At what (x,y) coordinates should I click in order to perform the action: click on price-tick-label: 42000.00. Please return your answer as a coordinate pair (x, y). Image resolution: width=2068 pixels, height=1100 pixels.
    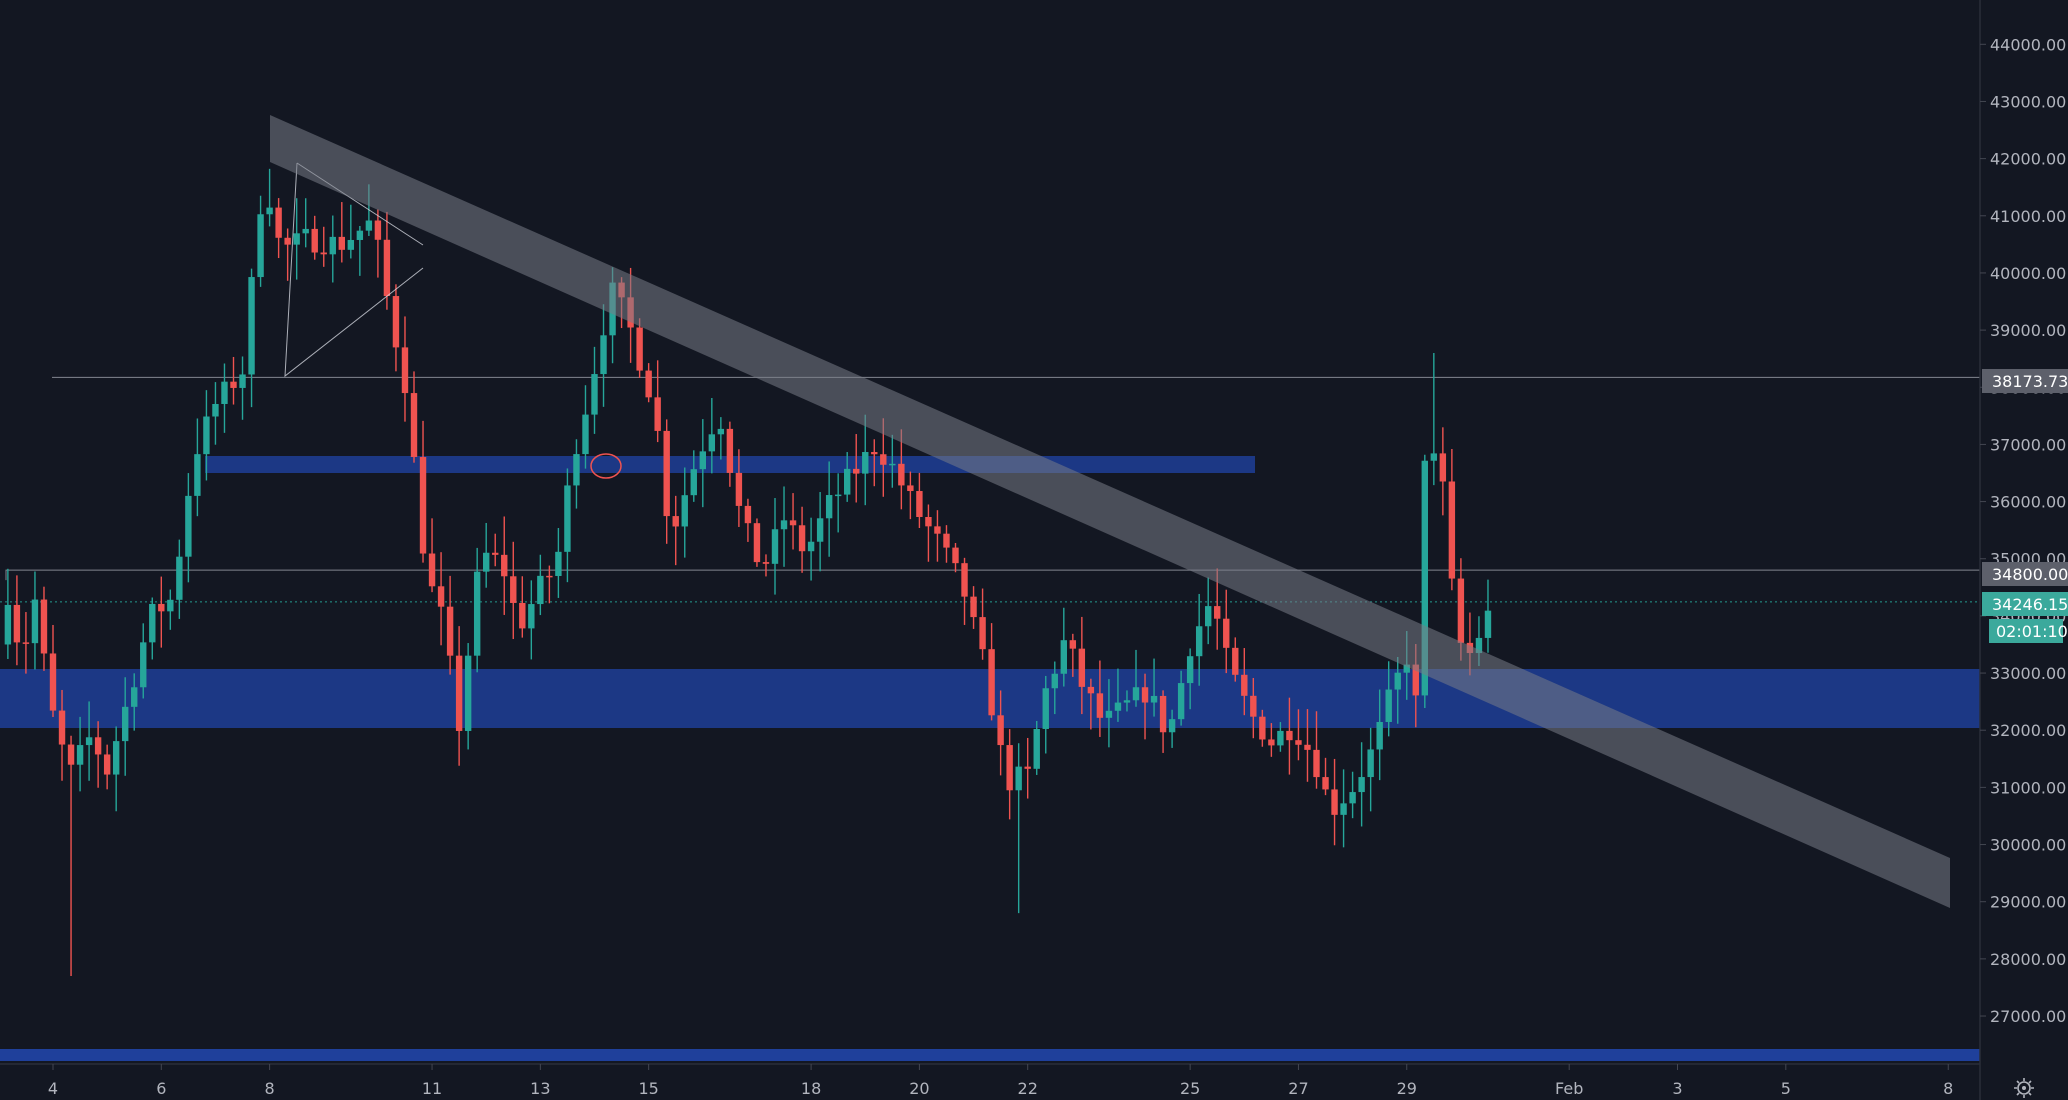
    Looking at the image, I should click on (2028, 159).